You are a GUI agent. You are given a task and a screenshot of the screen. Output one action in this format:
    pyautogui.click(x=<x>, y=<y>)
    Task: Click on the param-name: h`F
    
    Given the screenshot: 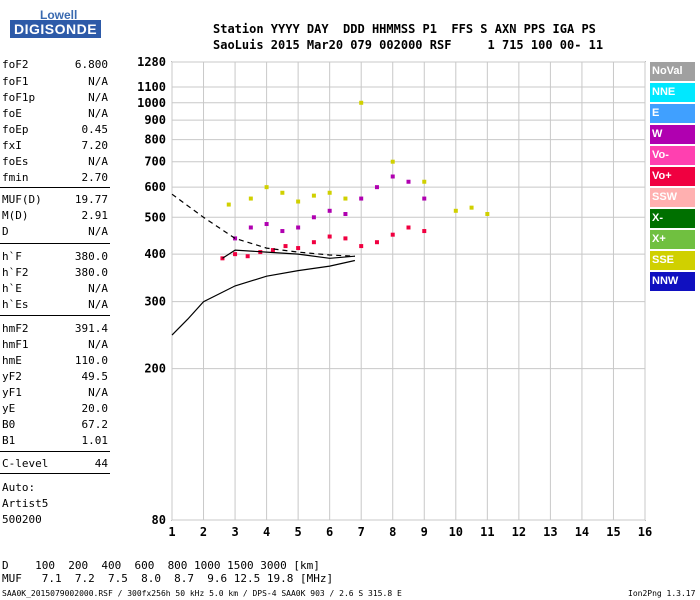 What is the action you would take?
    pyautogui.click(x=12, y=256)
    